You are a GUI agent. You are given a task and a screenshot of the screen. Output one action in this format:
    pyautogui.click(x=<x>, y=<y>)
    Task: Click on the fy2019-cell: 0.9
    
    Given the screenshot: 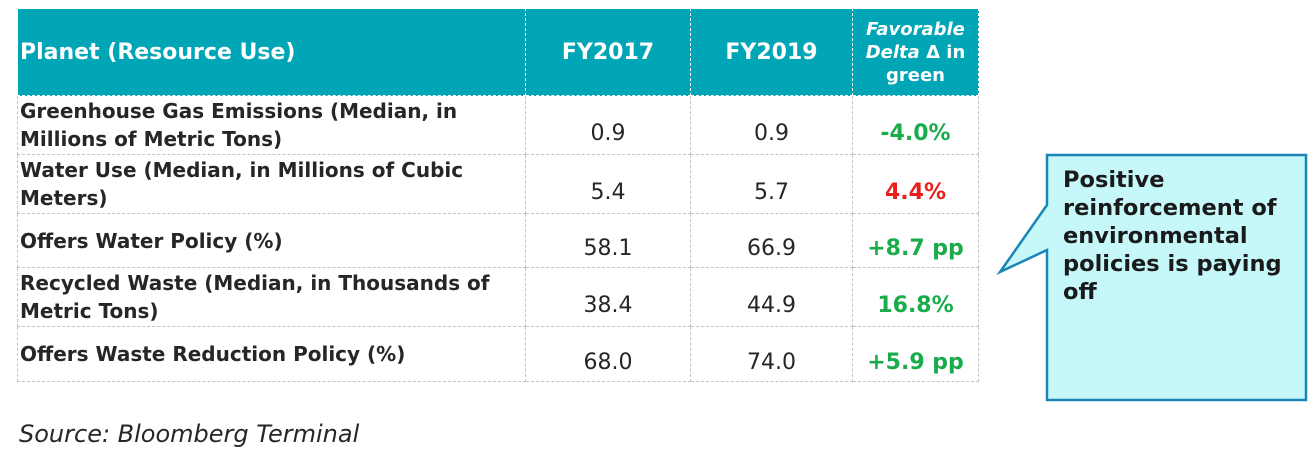 What is the action you would take?
    pyautogui.click(x=771, y=125)
    